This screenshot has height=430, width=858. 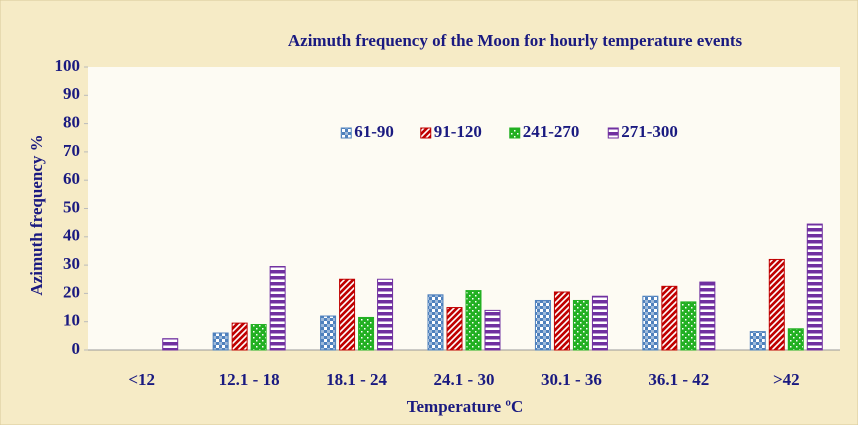 I want to click on y-tick-label: 70, so click(x=71, y=150).